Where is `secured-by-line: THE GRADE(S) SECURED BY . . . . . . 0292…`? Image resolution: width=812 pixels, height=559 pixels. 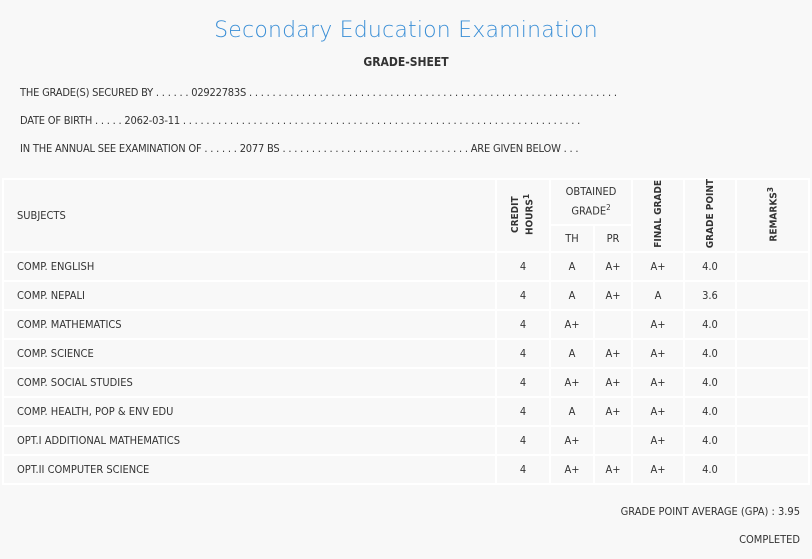 secured-by-line: THE GRADE(S) SECURED BY . . . . . . 0292… is located at coordinates (318, 92).